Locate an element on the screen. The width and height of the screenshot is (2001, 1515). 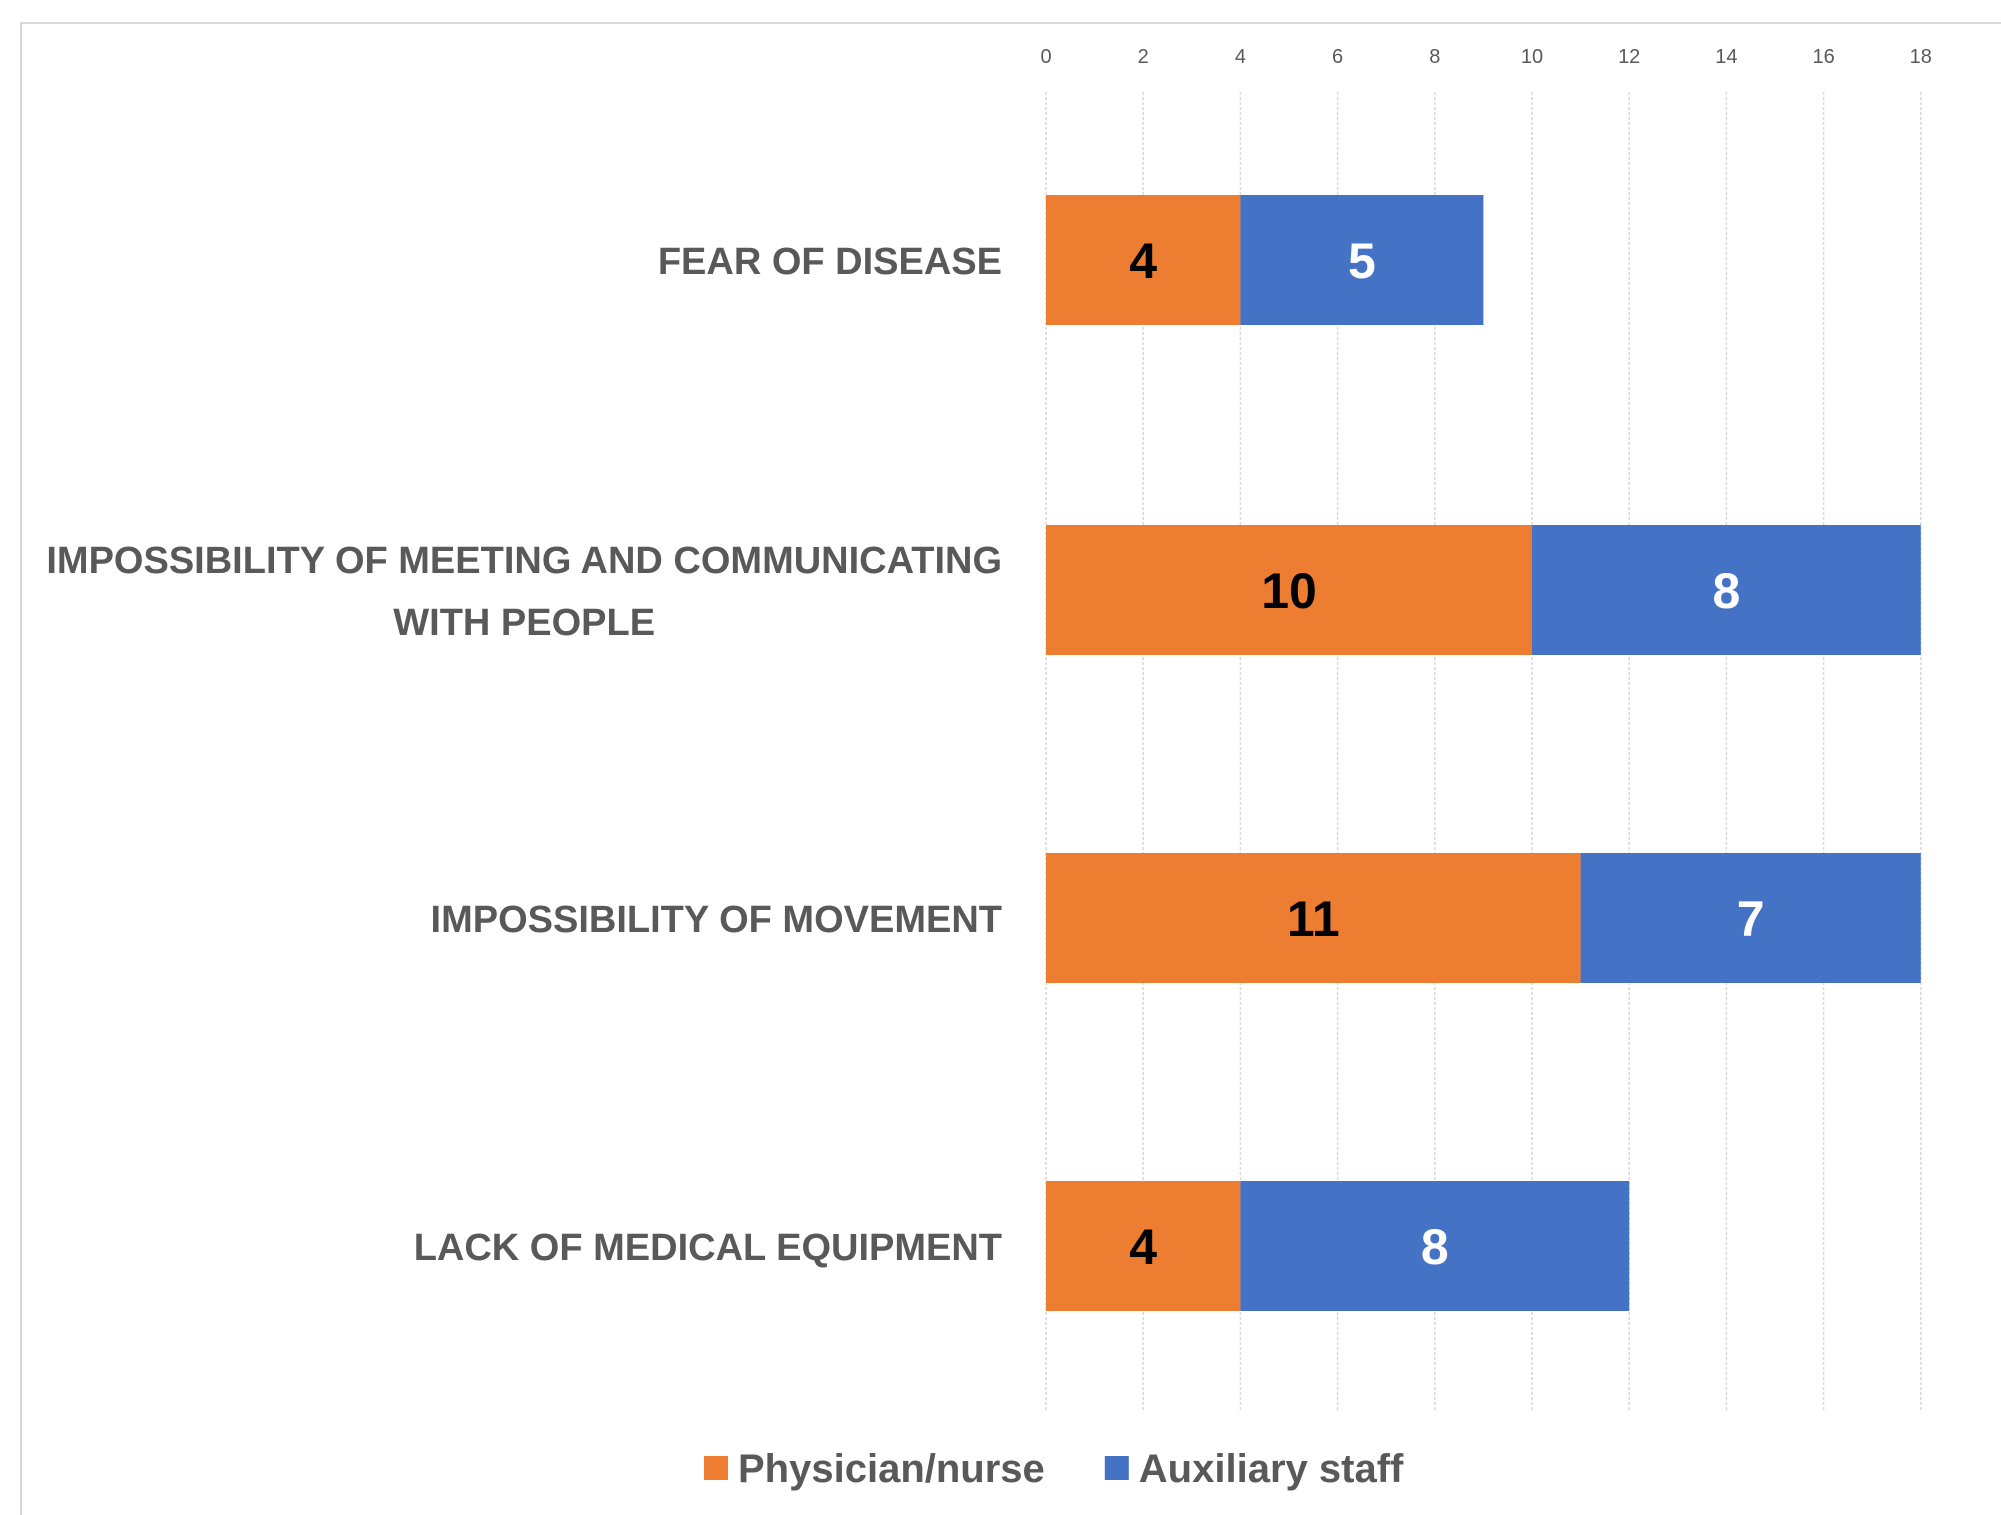
tick-label-6: 6 is located at coordinates (1337, 57).